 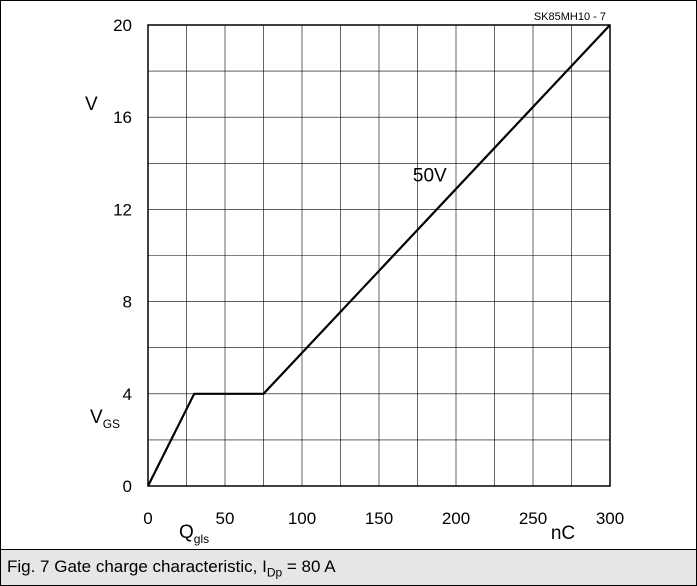 What do you see at coordinates (122, 209) in the screenshot?
I see `y-tick-label: 12` at bounding box center [122, 209].